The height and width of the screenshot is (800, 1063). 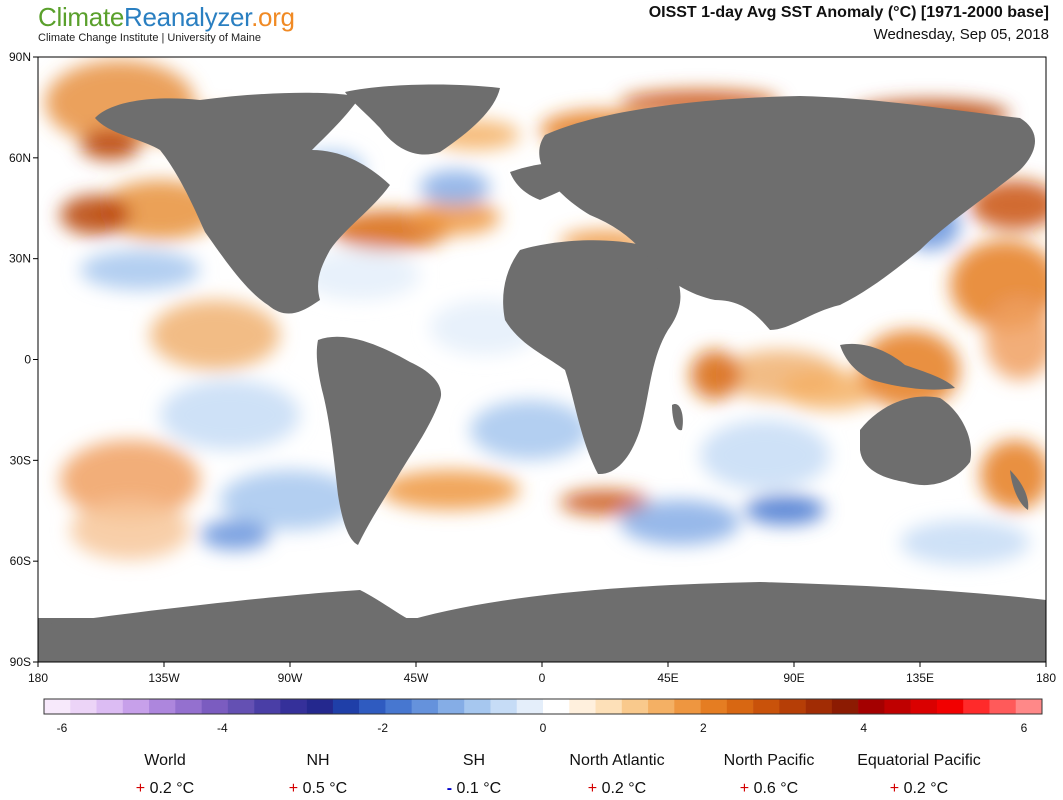 What do you see at coordinates (449, 788) in the screenshot?
I see `stat-sign: -` at bounding box center [449, 788].